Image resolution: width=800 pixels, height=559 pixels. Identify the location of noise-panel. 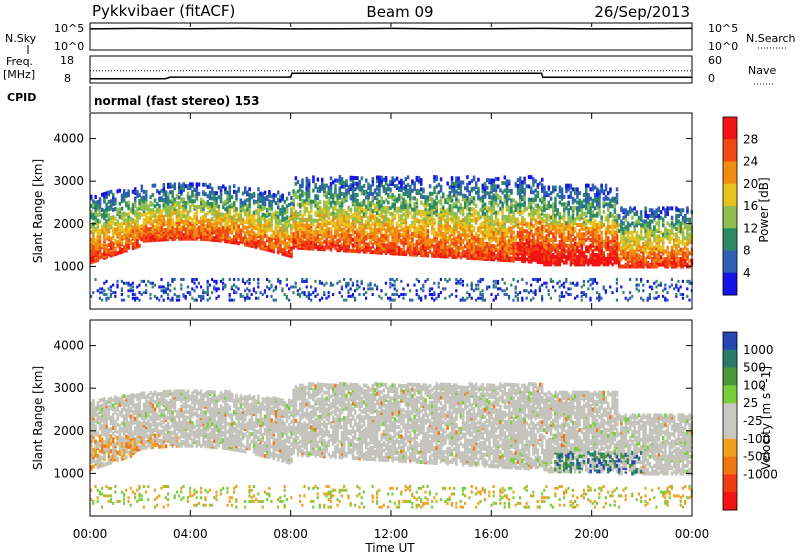
(391, 36).